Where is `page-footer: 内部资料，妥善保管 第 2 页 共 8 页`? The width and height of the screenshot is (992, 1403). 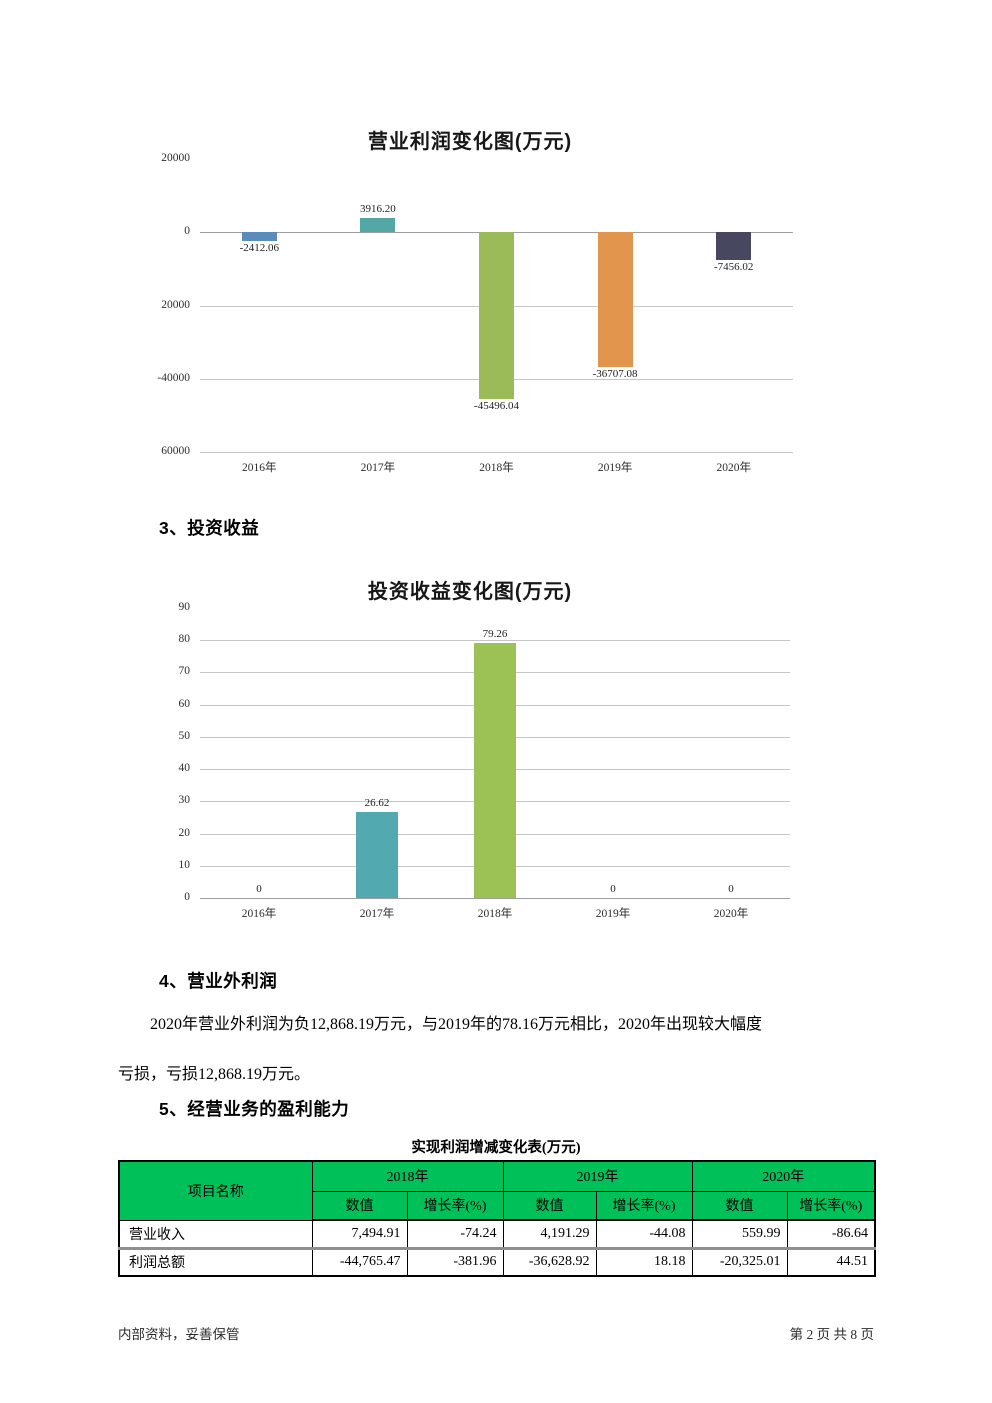
page-footer: 内部资料，妥善保管 第 2 页 共 8 页 is located at coordinates (496, 1333).